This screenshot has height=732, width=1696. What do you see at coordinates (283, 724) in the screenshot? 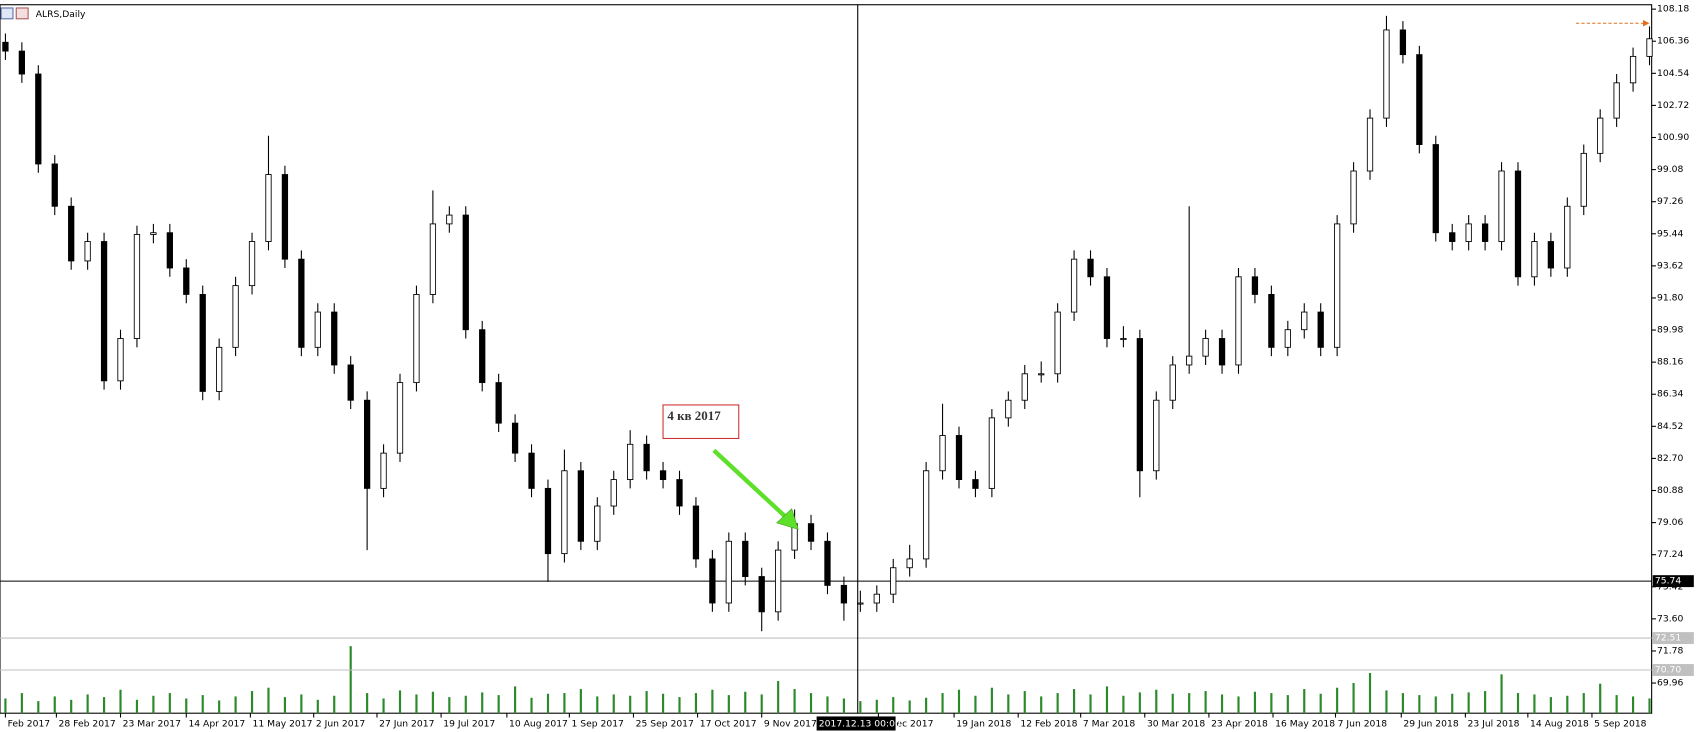
I see `x-tick-label: 11 May 2017` at bounding box center [283, 724].